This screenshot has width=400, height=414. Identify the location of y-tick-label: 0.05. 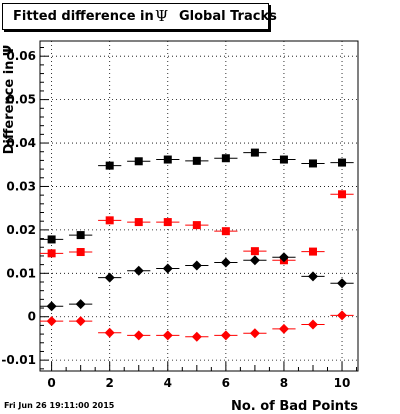
(21, 100).